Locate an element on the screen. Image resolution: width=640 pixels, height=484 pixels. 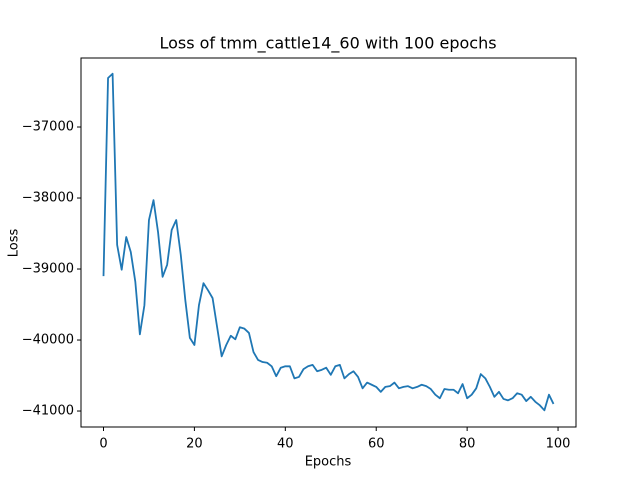
x-tick-label: 80 is located at coordinates (467, 444).